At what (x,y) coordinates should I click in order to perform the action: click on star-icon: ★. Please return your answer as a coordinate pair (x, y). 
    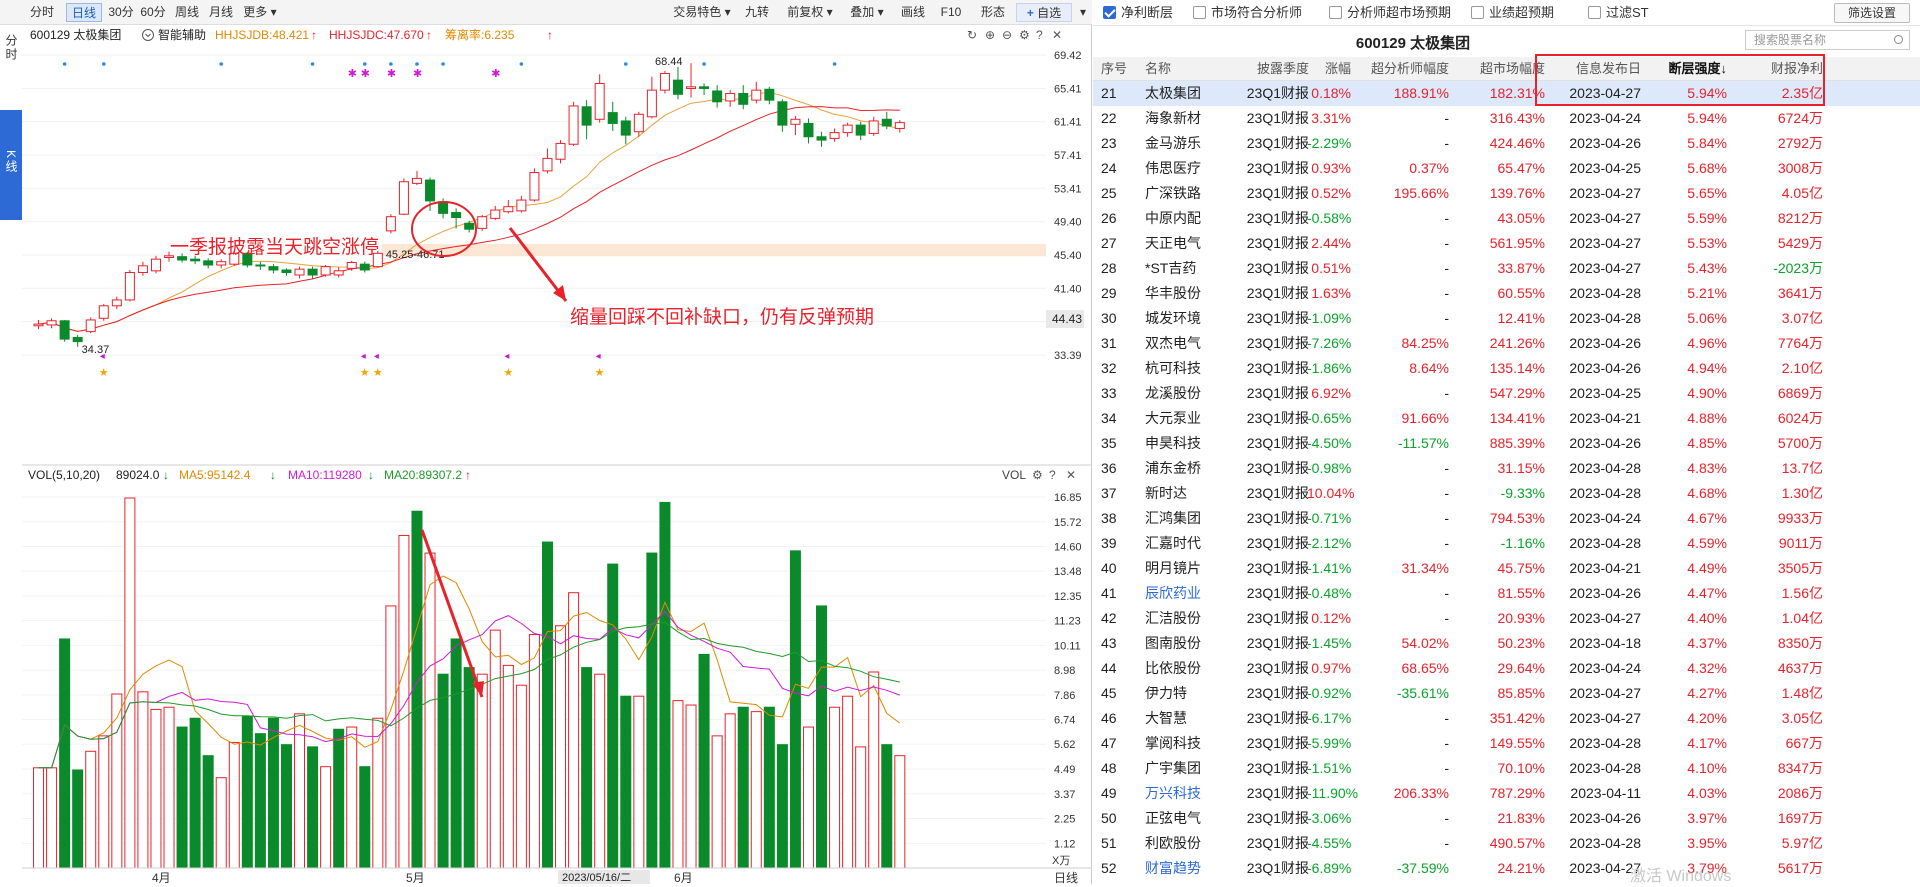
    Looking at the image, I should click on (508, 373).